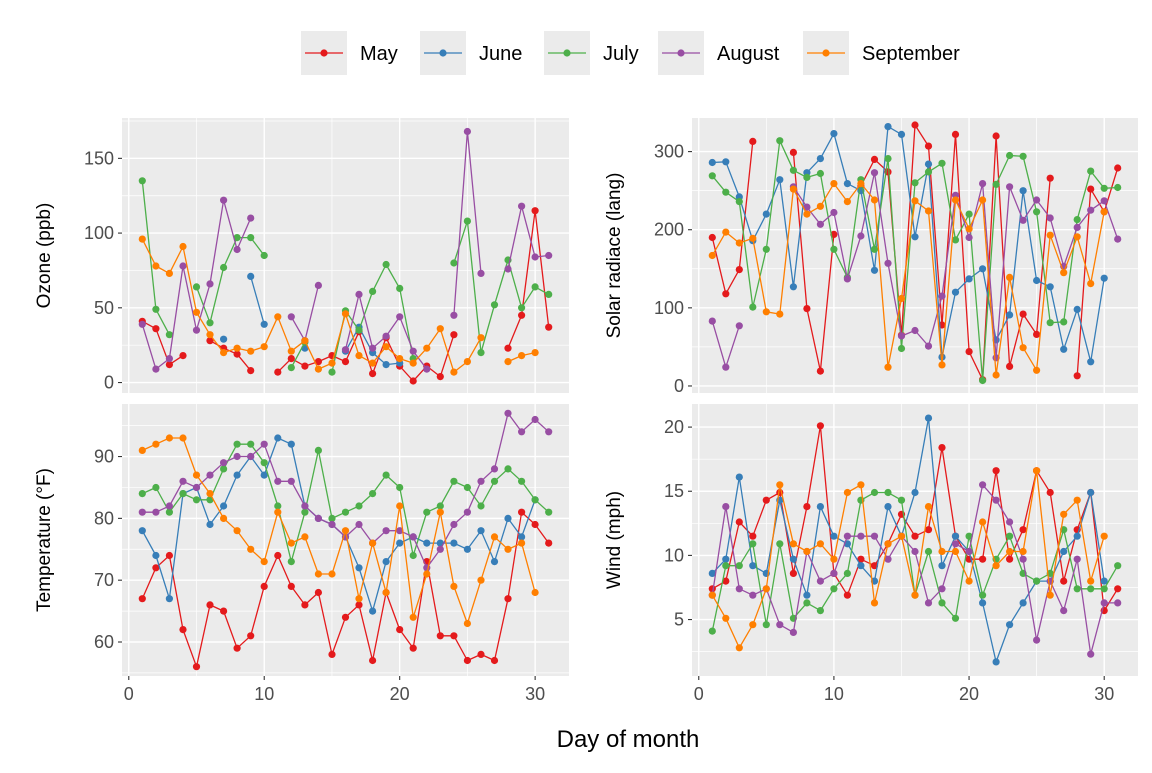  I want to click on legend-label: June, so click(500, 54).